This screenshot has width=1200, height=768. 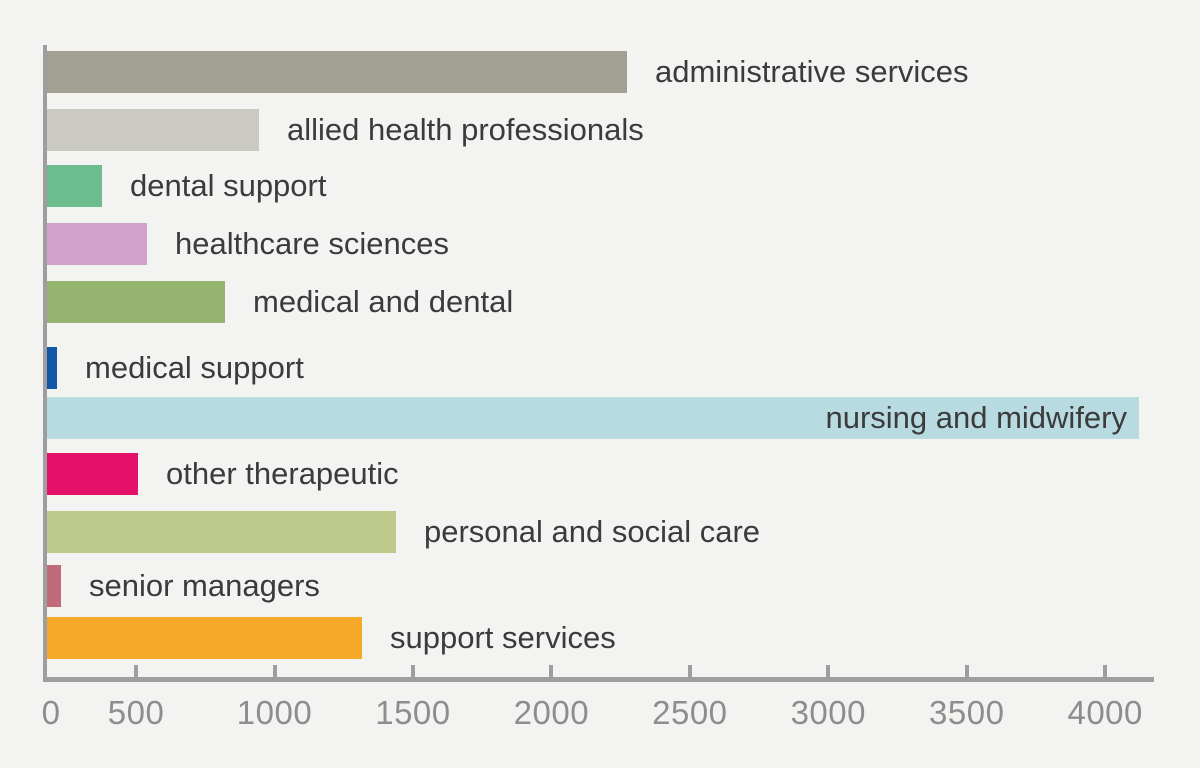 What do you see at coordinates (97, 244) in the screenshot?
I see `bar-healthcare-sciences` at bounding box center [97, 244].